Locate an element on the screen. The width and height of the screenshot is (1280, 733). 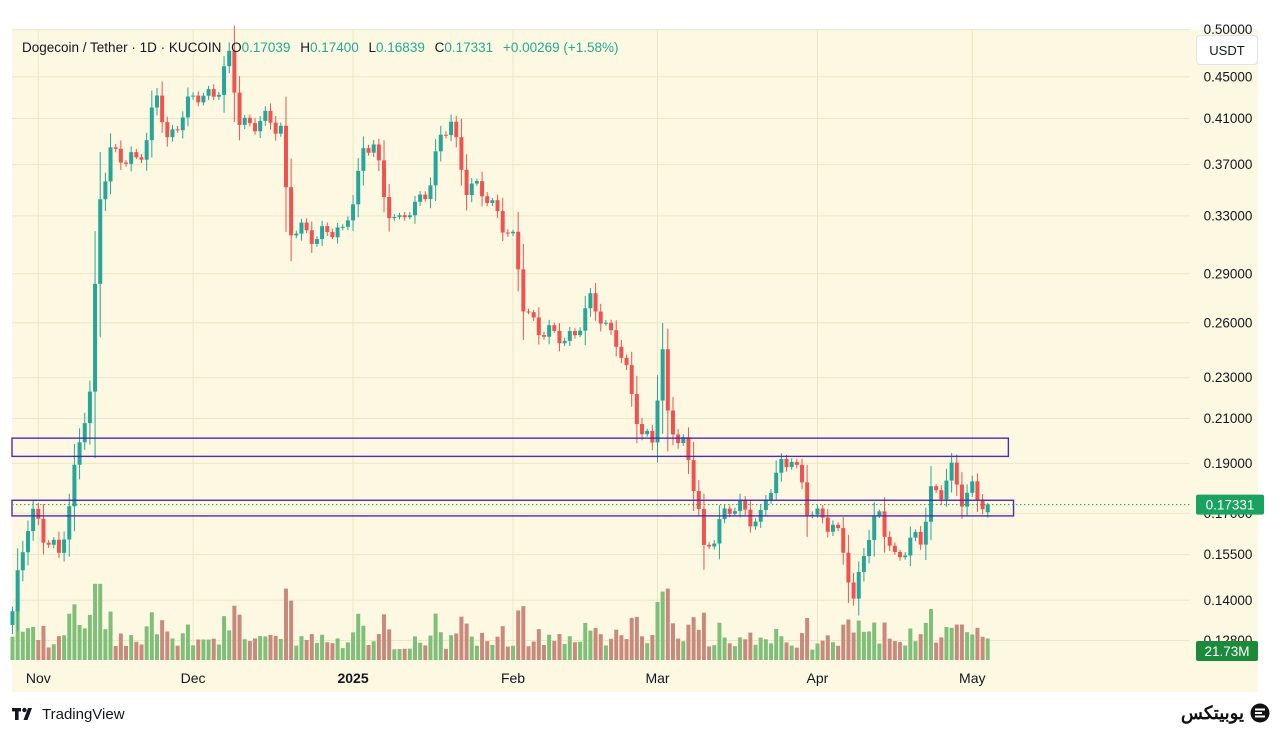
y-tick-label: 0.15500 is located at coordinates (1228, 554).